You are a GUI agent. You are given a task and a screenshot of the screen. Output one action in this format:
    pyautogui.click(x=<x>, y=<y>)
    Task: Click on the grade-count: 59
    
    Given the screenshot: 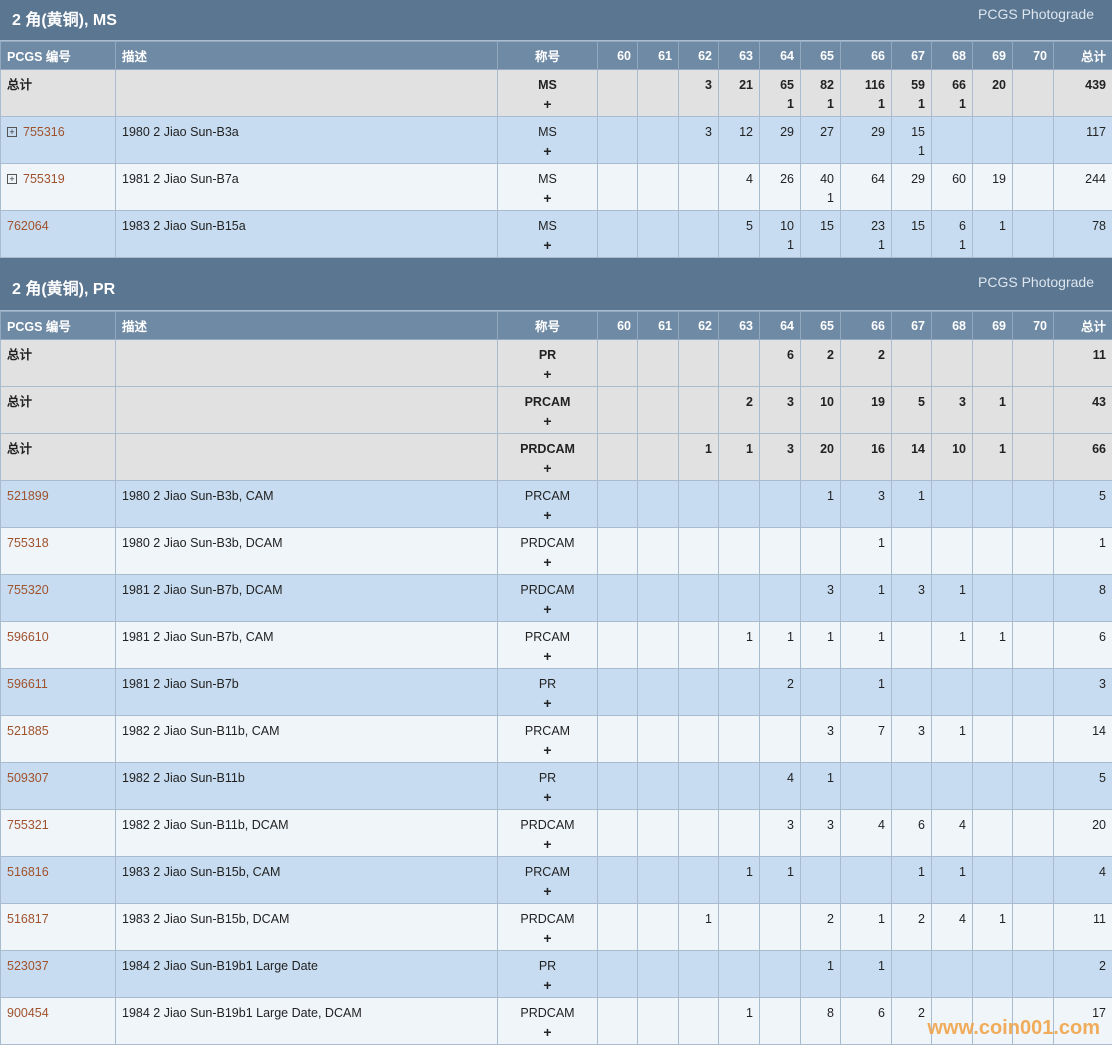 What is the action you would take?
    pyautogui.click(x=918, y=85)
    